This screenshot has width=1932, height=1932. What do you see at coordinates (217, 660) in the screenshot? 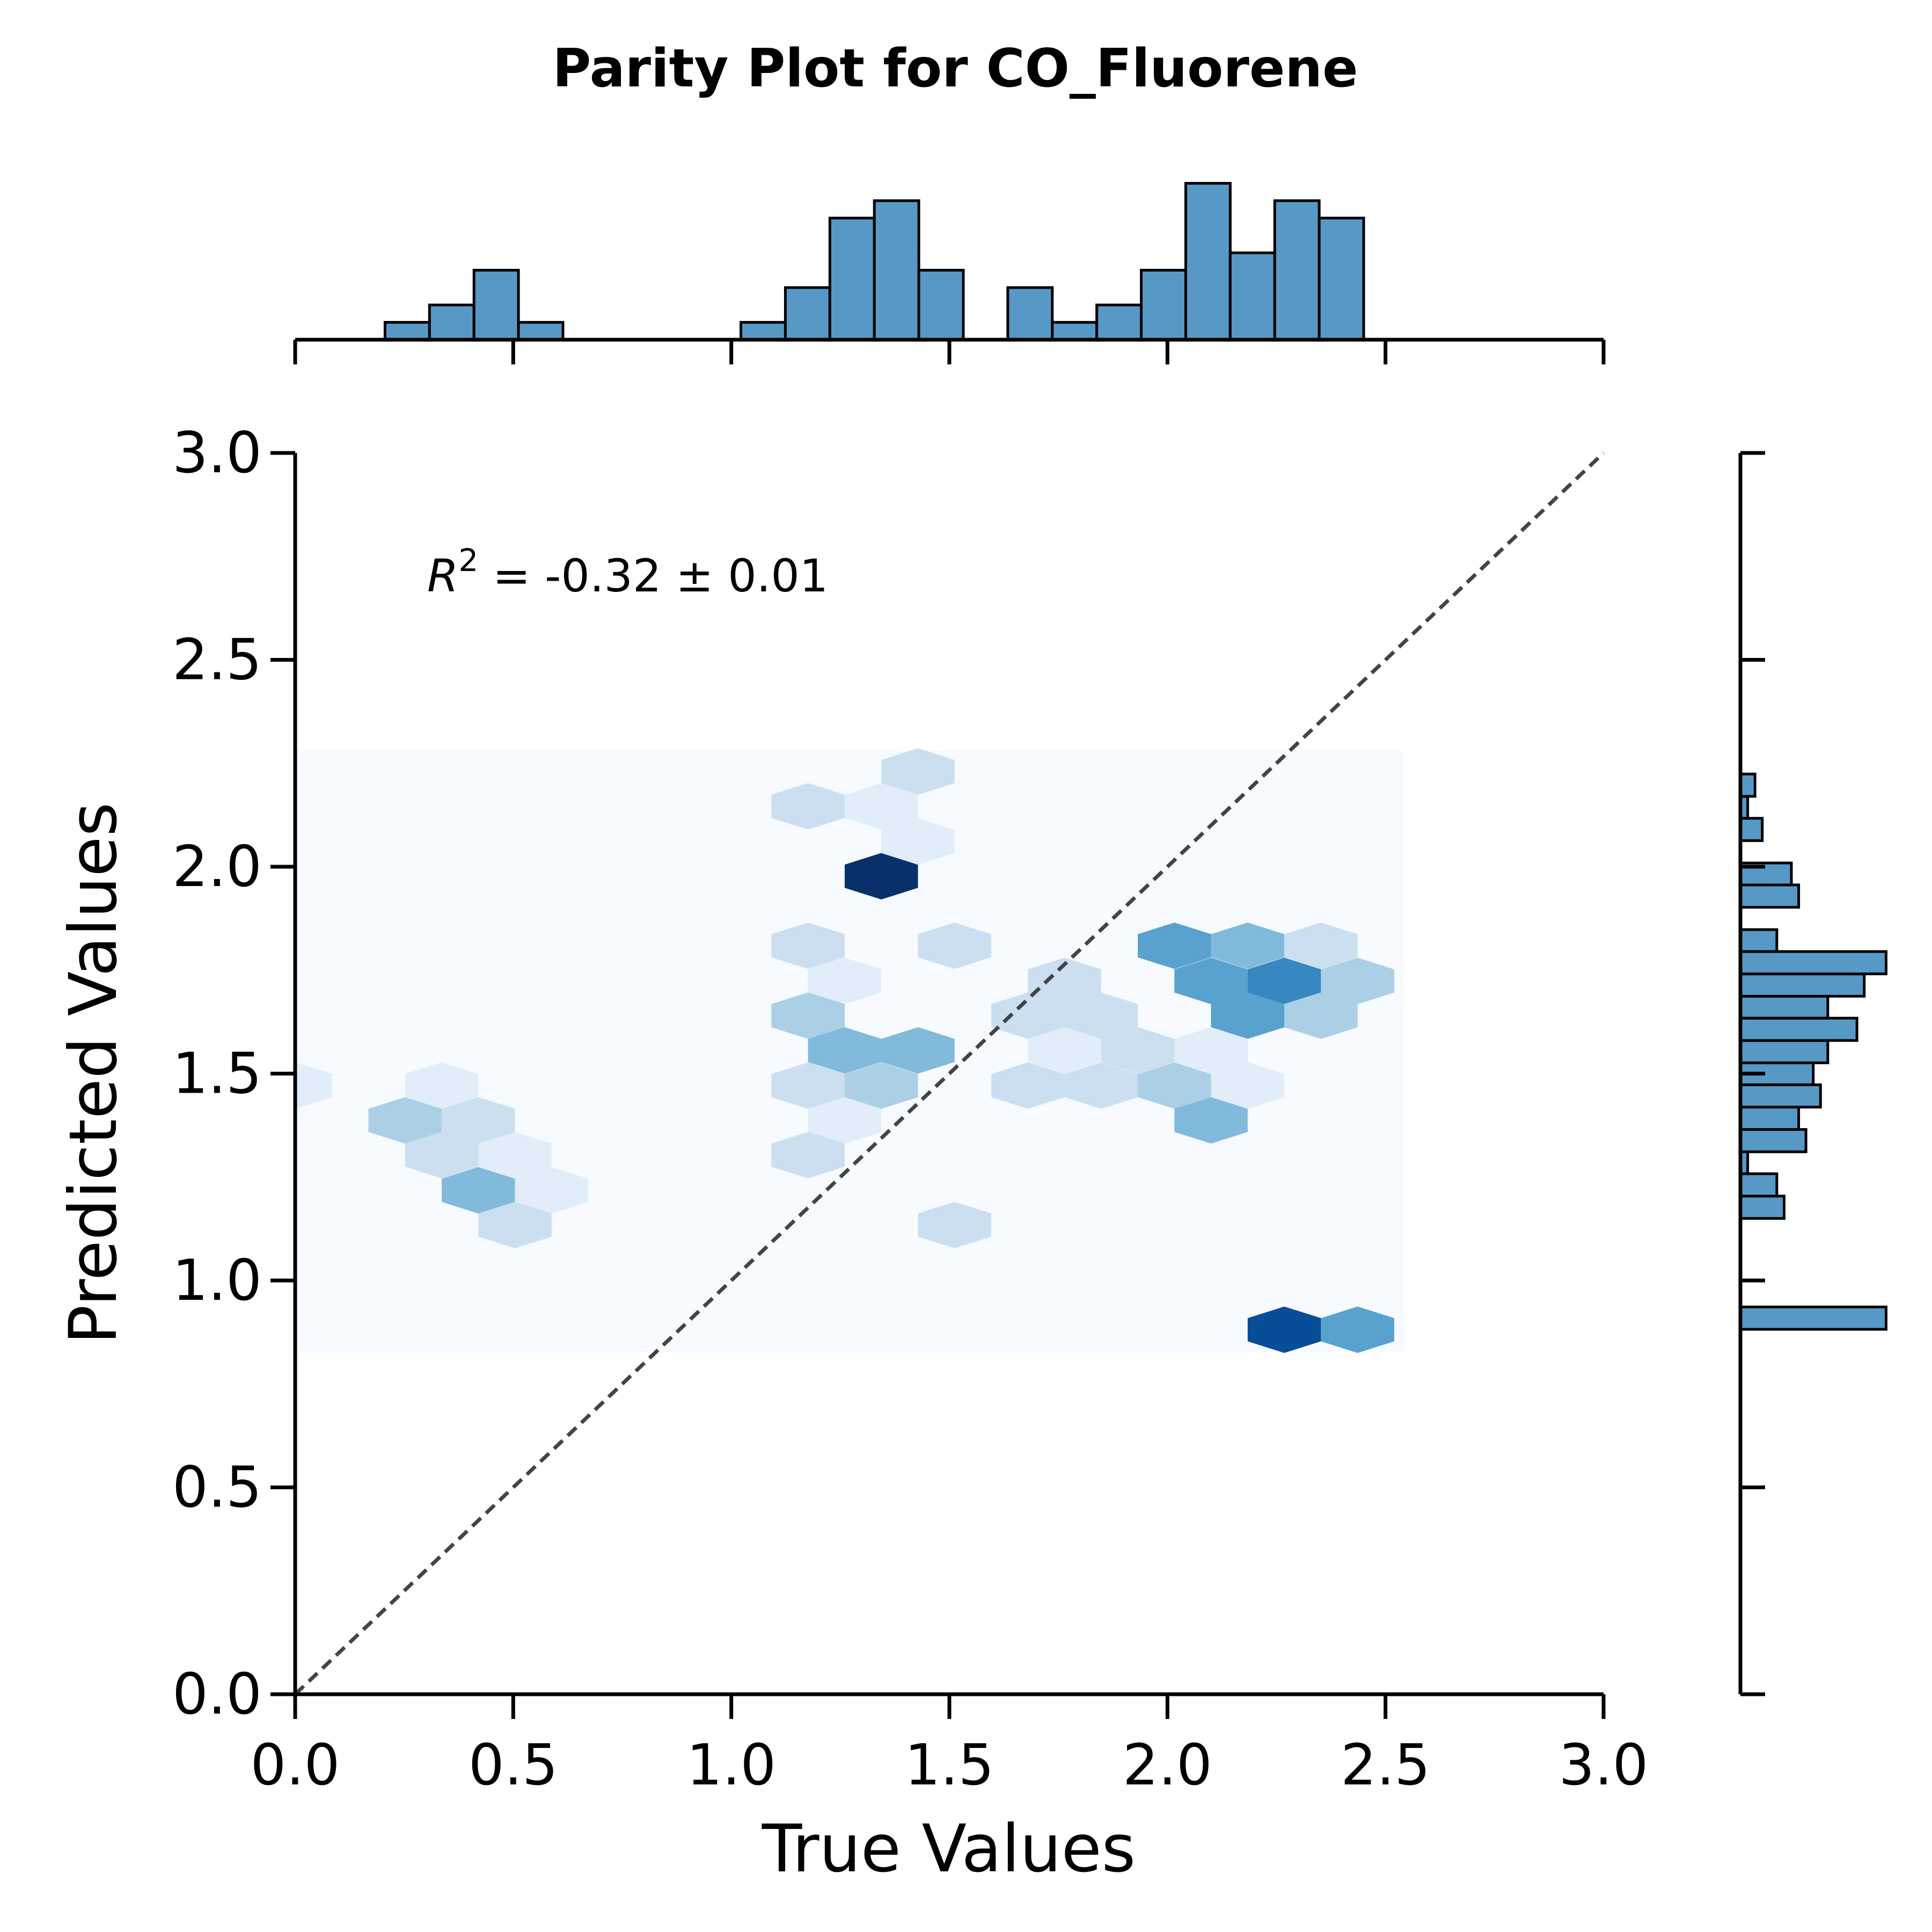
I see `y-tick-label: 2.5` at bounding box center [217, 660].